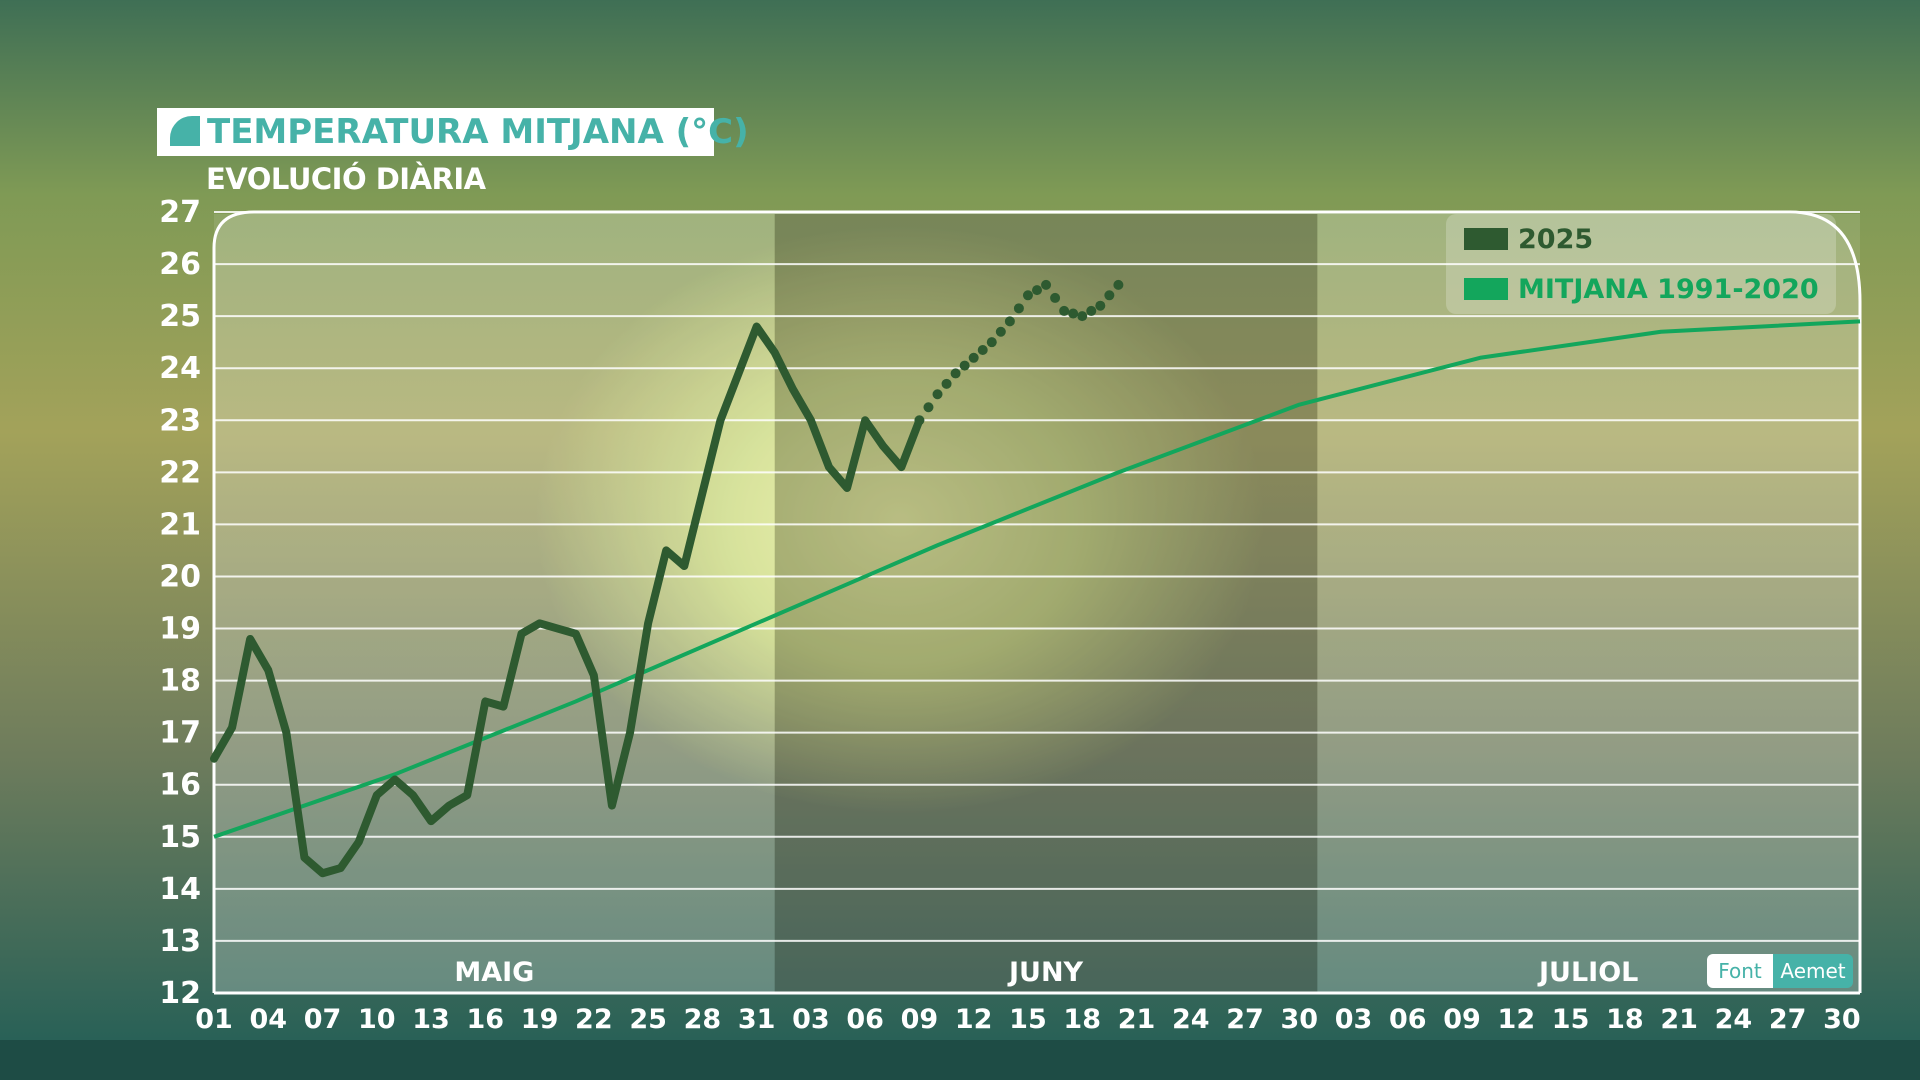 Image resolution: width=1920 pixels, height=1080 pixels. Describe the element at coordinates (486, 1019) in the screenshot. I see `x-tick-label: 16` at that location.